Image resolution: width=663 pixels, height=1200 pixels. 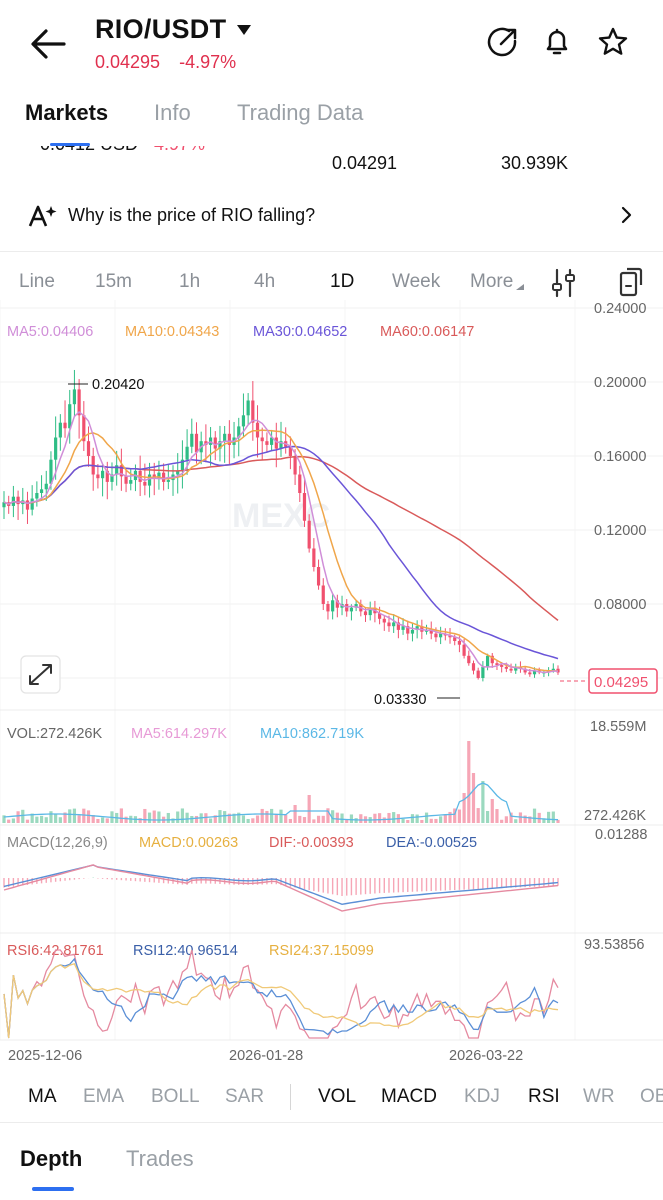 What do you see at coordinates (564, 283) in the screenshot?
I see `indicator-settings-icon` at bounding box center [564, 283].